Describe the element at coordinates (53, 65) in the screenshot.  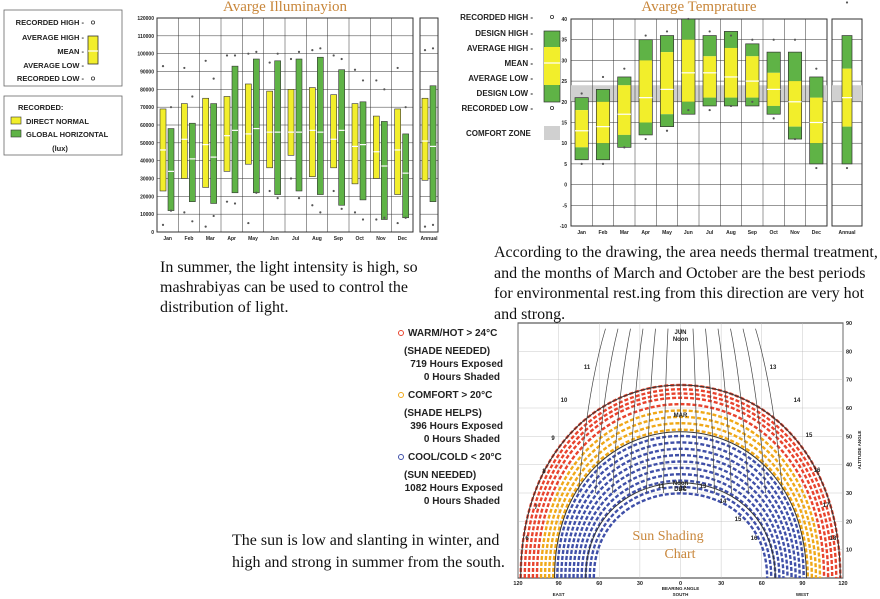
I see `legend-average-low: AVERAGE LOW -` at that location.